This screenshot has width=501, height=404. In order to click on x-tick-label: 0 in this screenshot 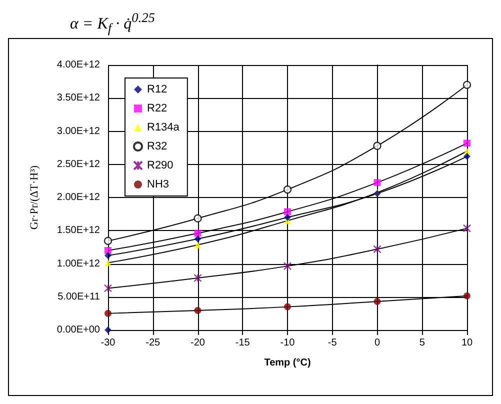, I will do `click(377, 343)`.